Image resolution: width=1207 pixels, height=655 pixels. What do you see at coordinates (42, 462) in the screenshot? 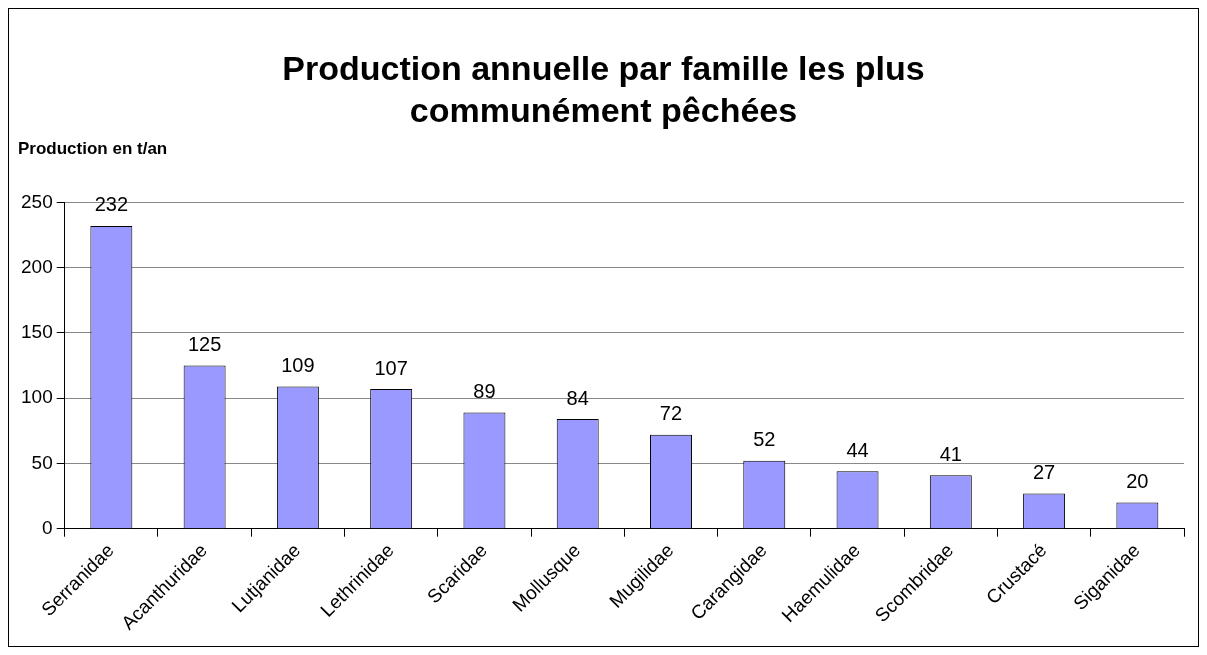
I see `y-tick-label: 50` at bounding box center [42, 462].